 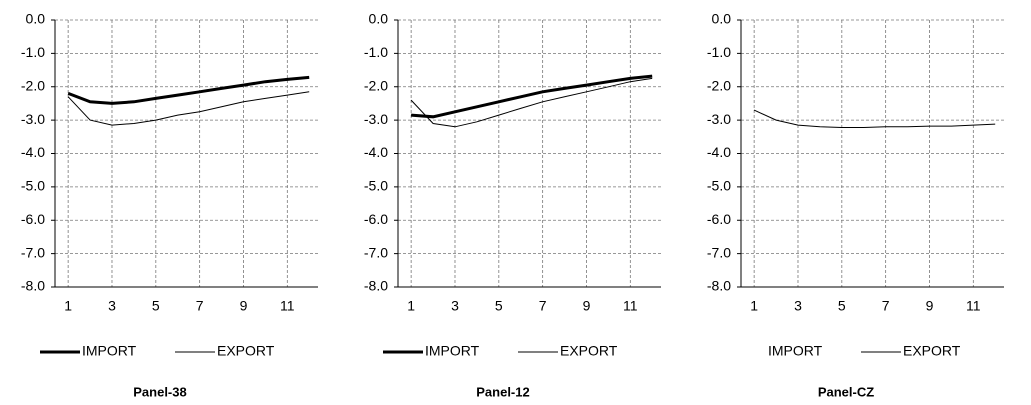 I want to click on chart-title: Panel-38, so click(x=159, y=391).